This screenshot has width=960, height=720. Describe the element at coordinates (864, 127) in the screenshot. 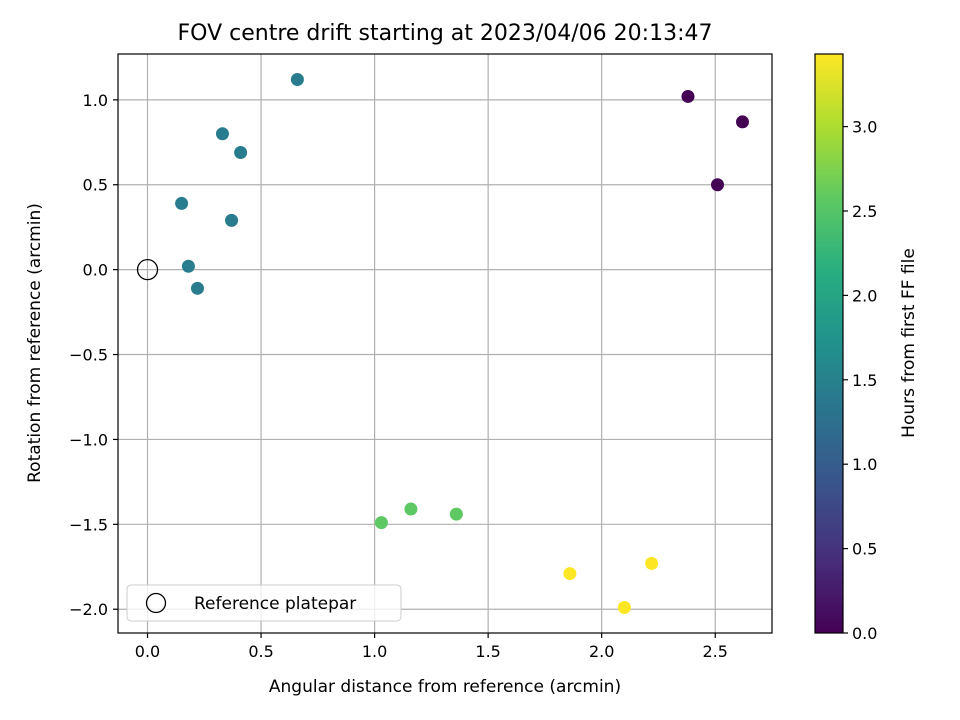

I see `colorbar-tick-label: 3.0` at that location.